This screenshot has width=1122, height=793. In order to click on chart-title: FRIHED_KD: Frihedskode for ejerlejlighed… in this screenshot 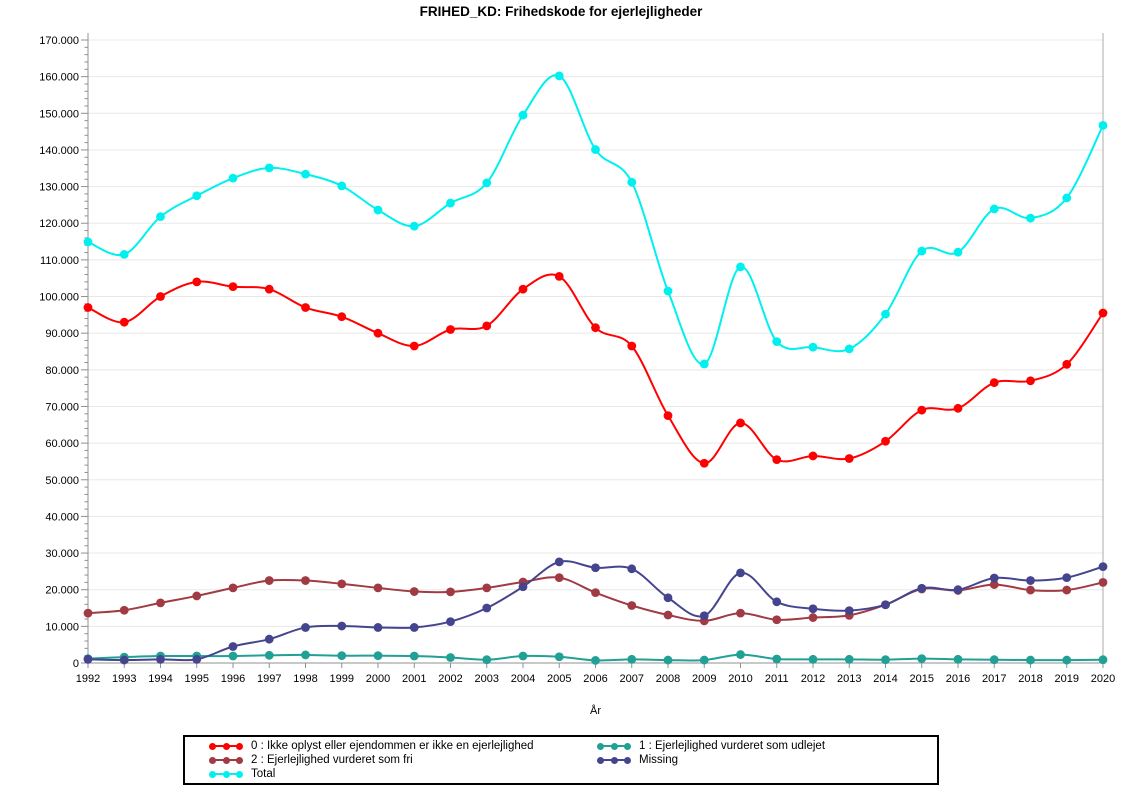, I will do `click(561, 11)`.